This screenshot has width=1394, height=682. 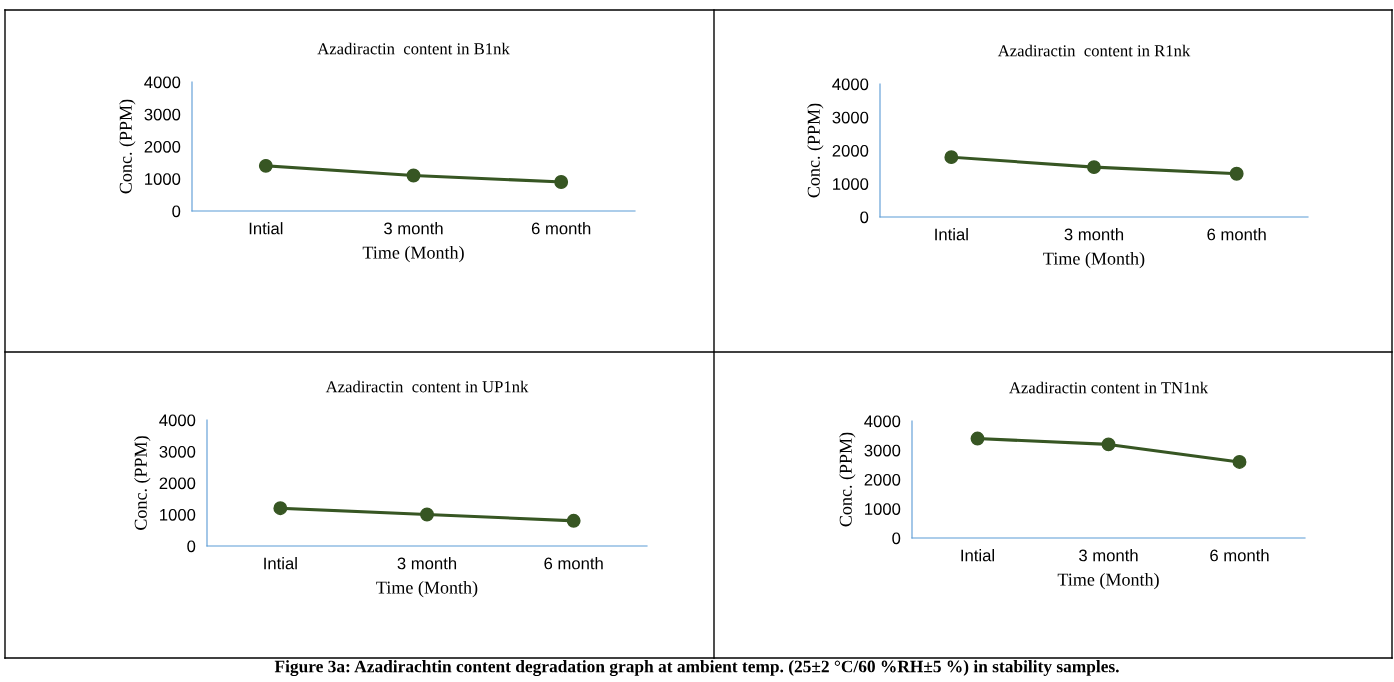 I want to click on chart-title: Azadiractin content in TN1nk, so click(x=1109, y=387).